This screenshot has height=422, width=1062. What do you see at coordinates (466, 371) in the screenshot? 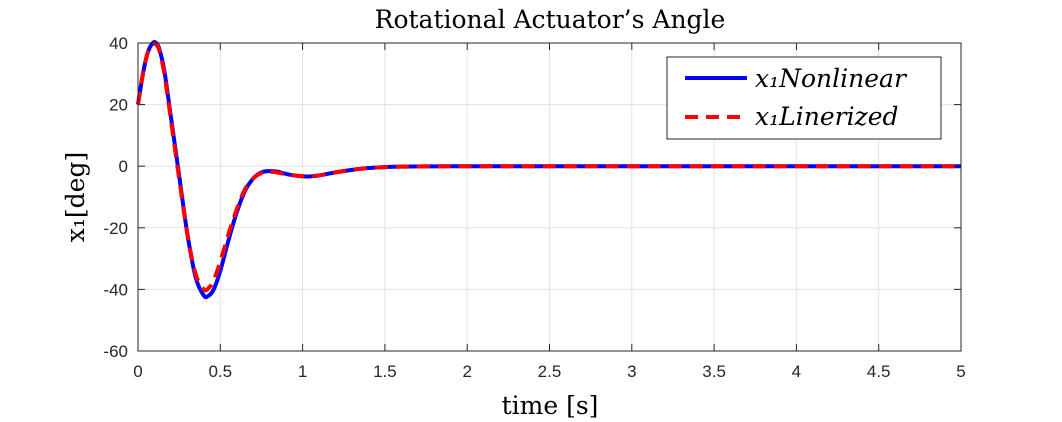
I see `x-tick-label: 2` at bounding box center [466, 371].